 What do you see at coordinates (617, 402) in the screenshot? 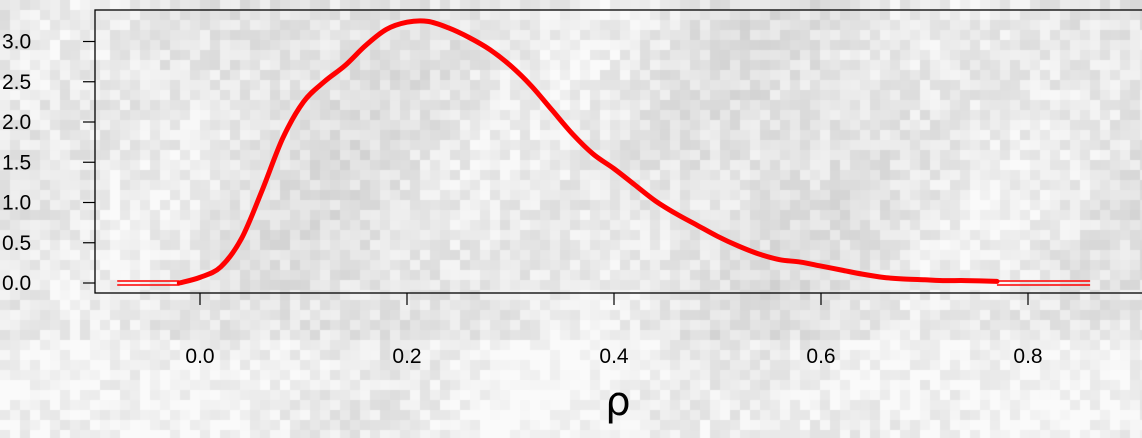
I see `x-axis-title: ρ` at bounding box center [617, 402].